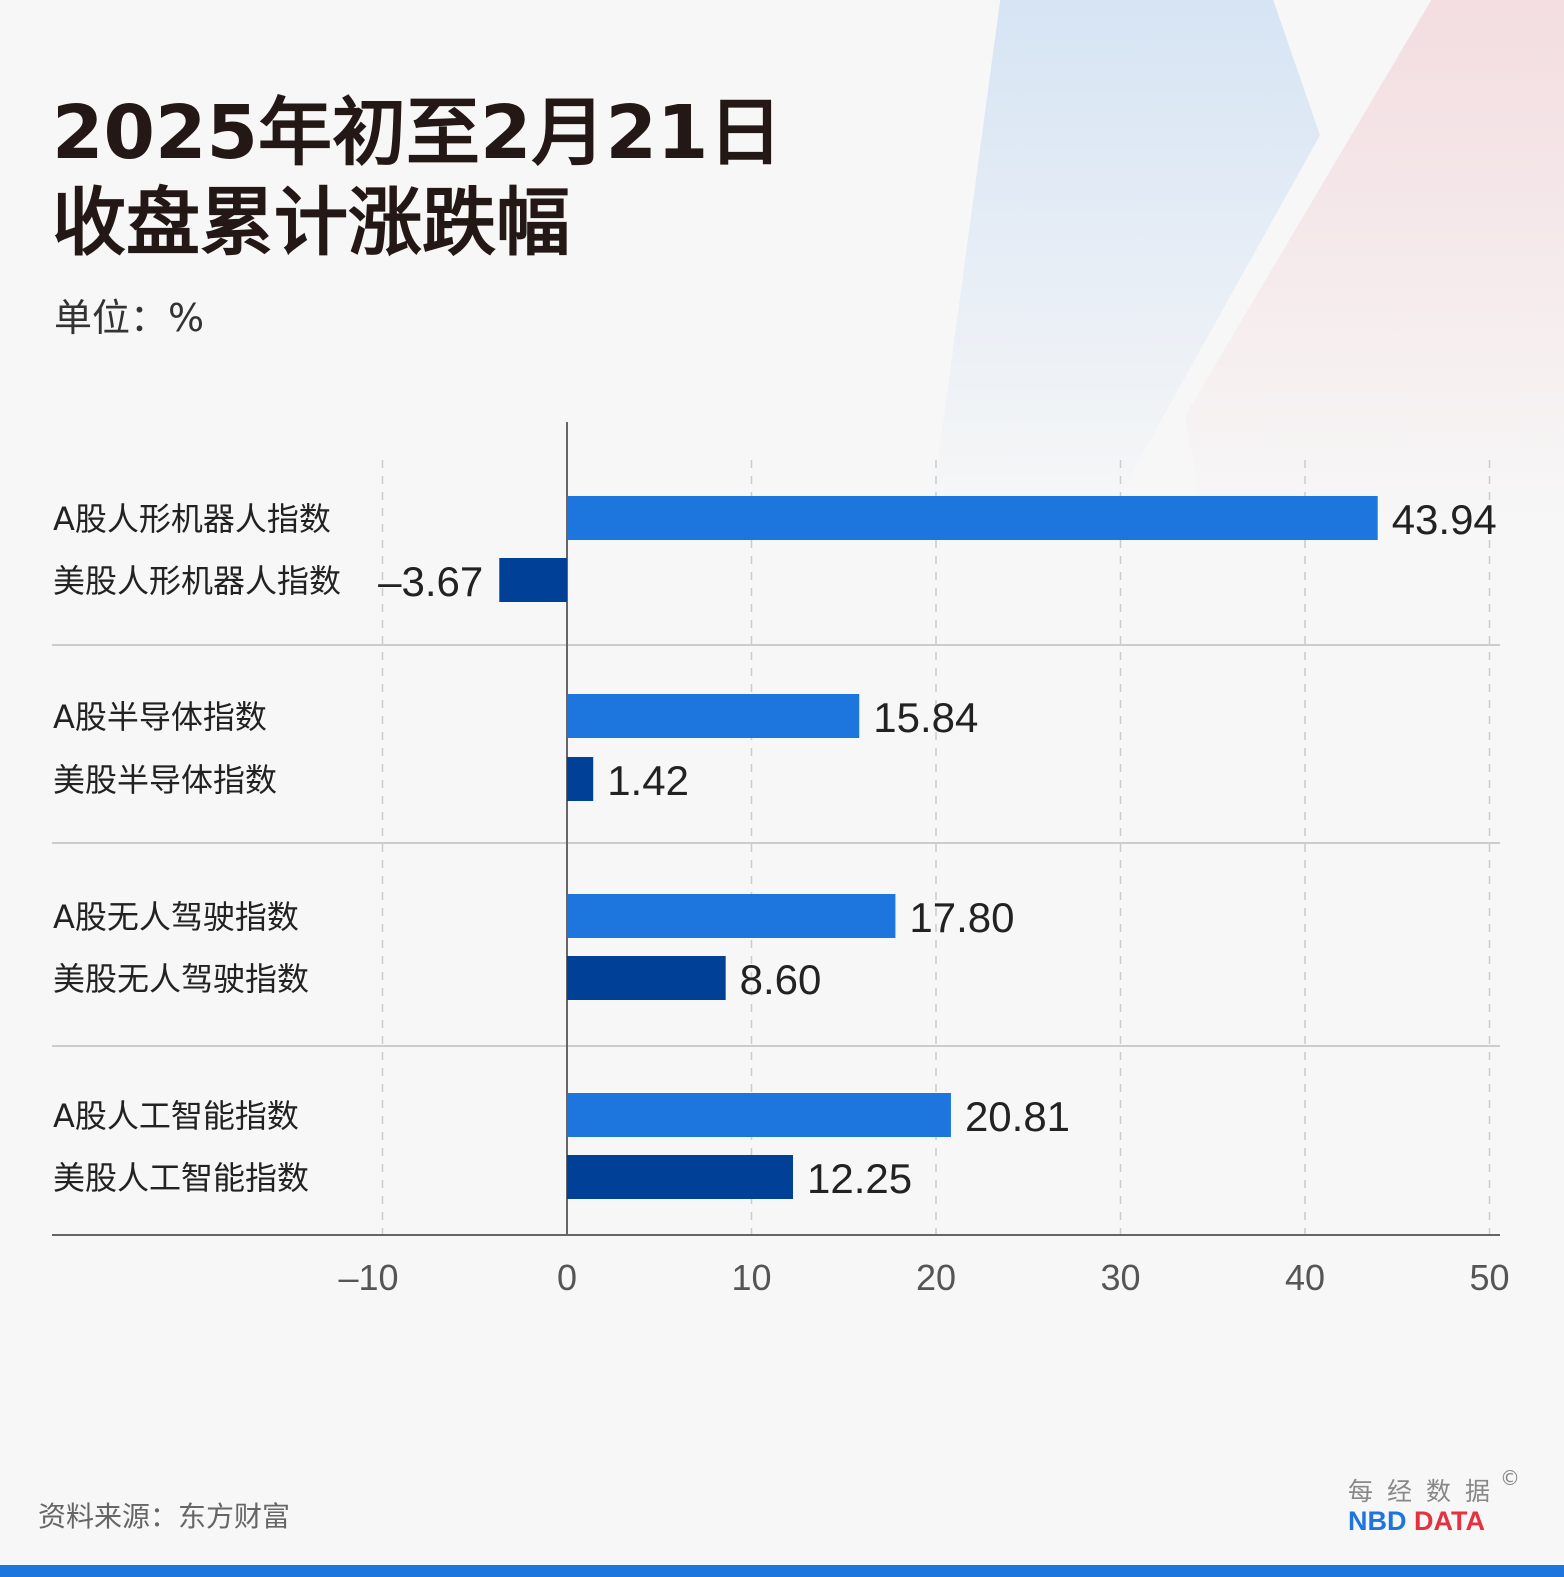 This screenshot has height=1577, width=1564. Describe the element at coordinates (197, 581) in the screenshot. I see `category-label: 美股人形机器人指数` at that location.